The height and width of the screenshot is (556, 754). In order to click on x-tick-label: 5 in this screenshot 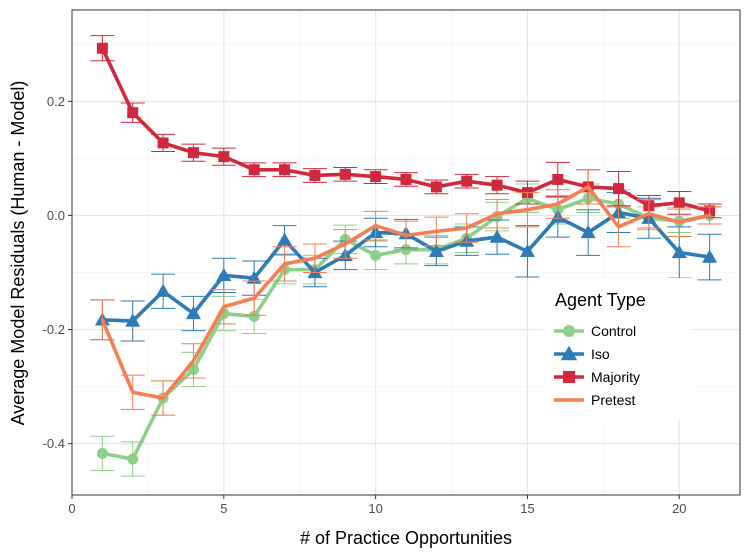, I will do `click(223, 508)`.